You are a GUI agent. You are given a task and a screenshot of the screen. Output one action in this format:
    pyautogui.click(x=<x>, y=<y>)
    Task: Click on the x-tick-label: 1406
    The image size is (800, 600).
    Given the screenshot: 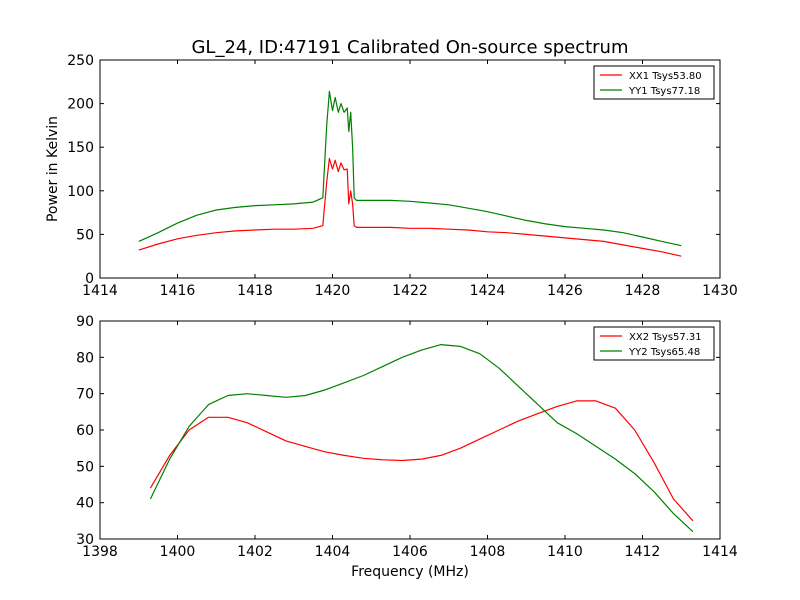 What is the action you would take?
    pyautogui.click(x=410, y=552)
    